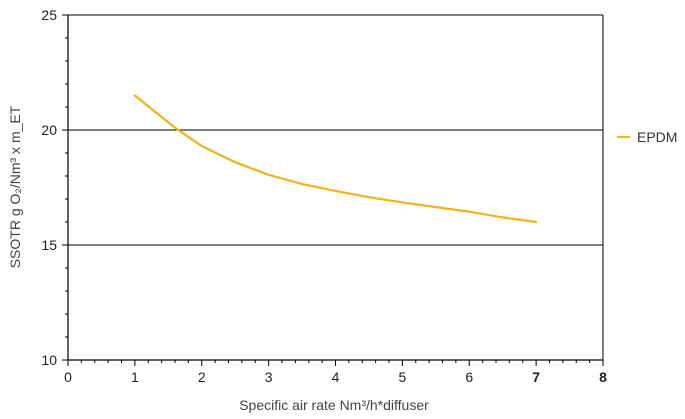 The height and width of the screenshot is (419, 685). What do you see at coordinates (49, 360) in the screenshot?
I see `y-tick-label-10: 10` at bounding box center [49, 360].